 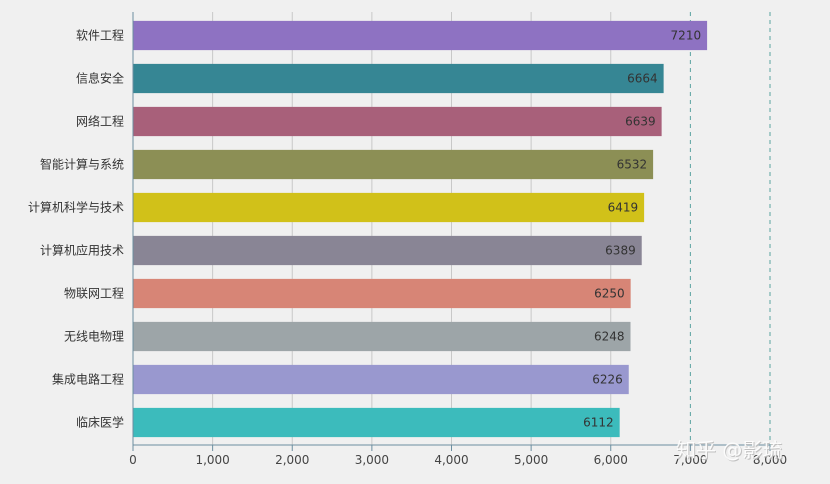 I want to click on svg-text: 知乎 @影琉, so click(x=730, y=451).